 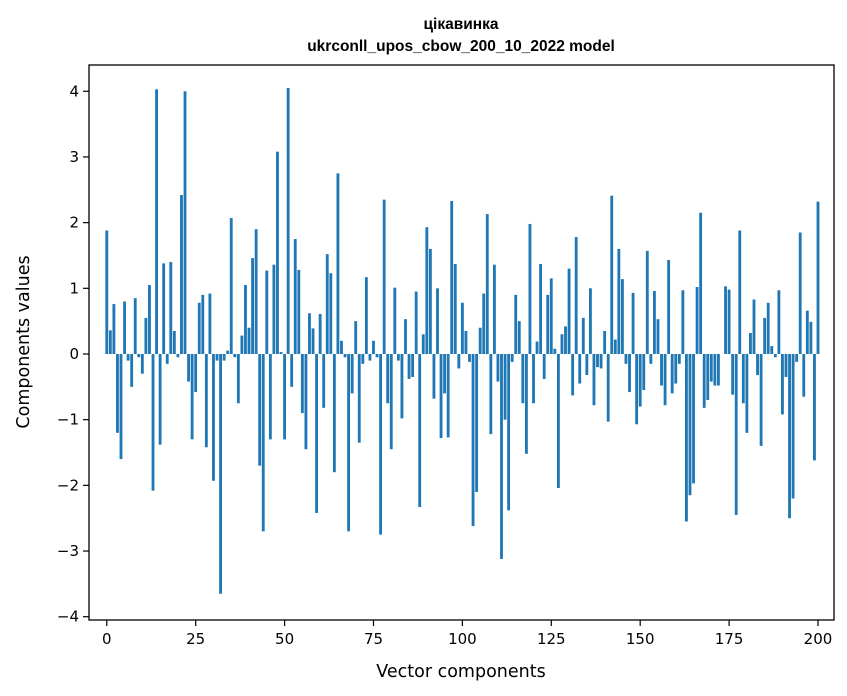 What do you see at coordinates (107, 639) in the screenshot?
I see `x-tick-label: 0` at bounding box center [107, 639].